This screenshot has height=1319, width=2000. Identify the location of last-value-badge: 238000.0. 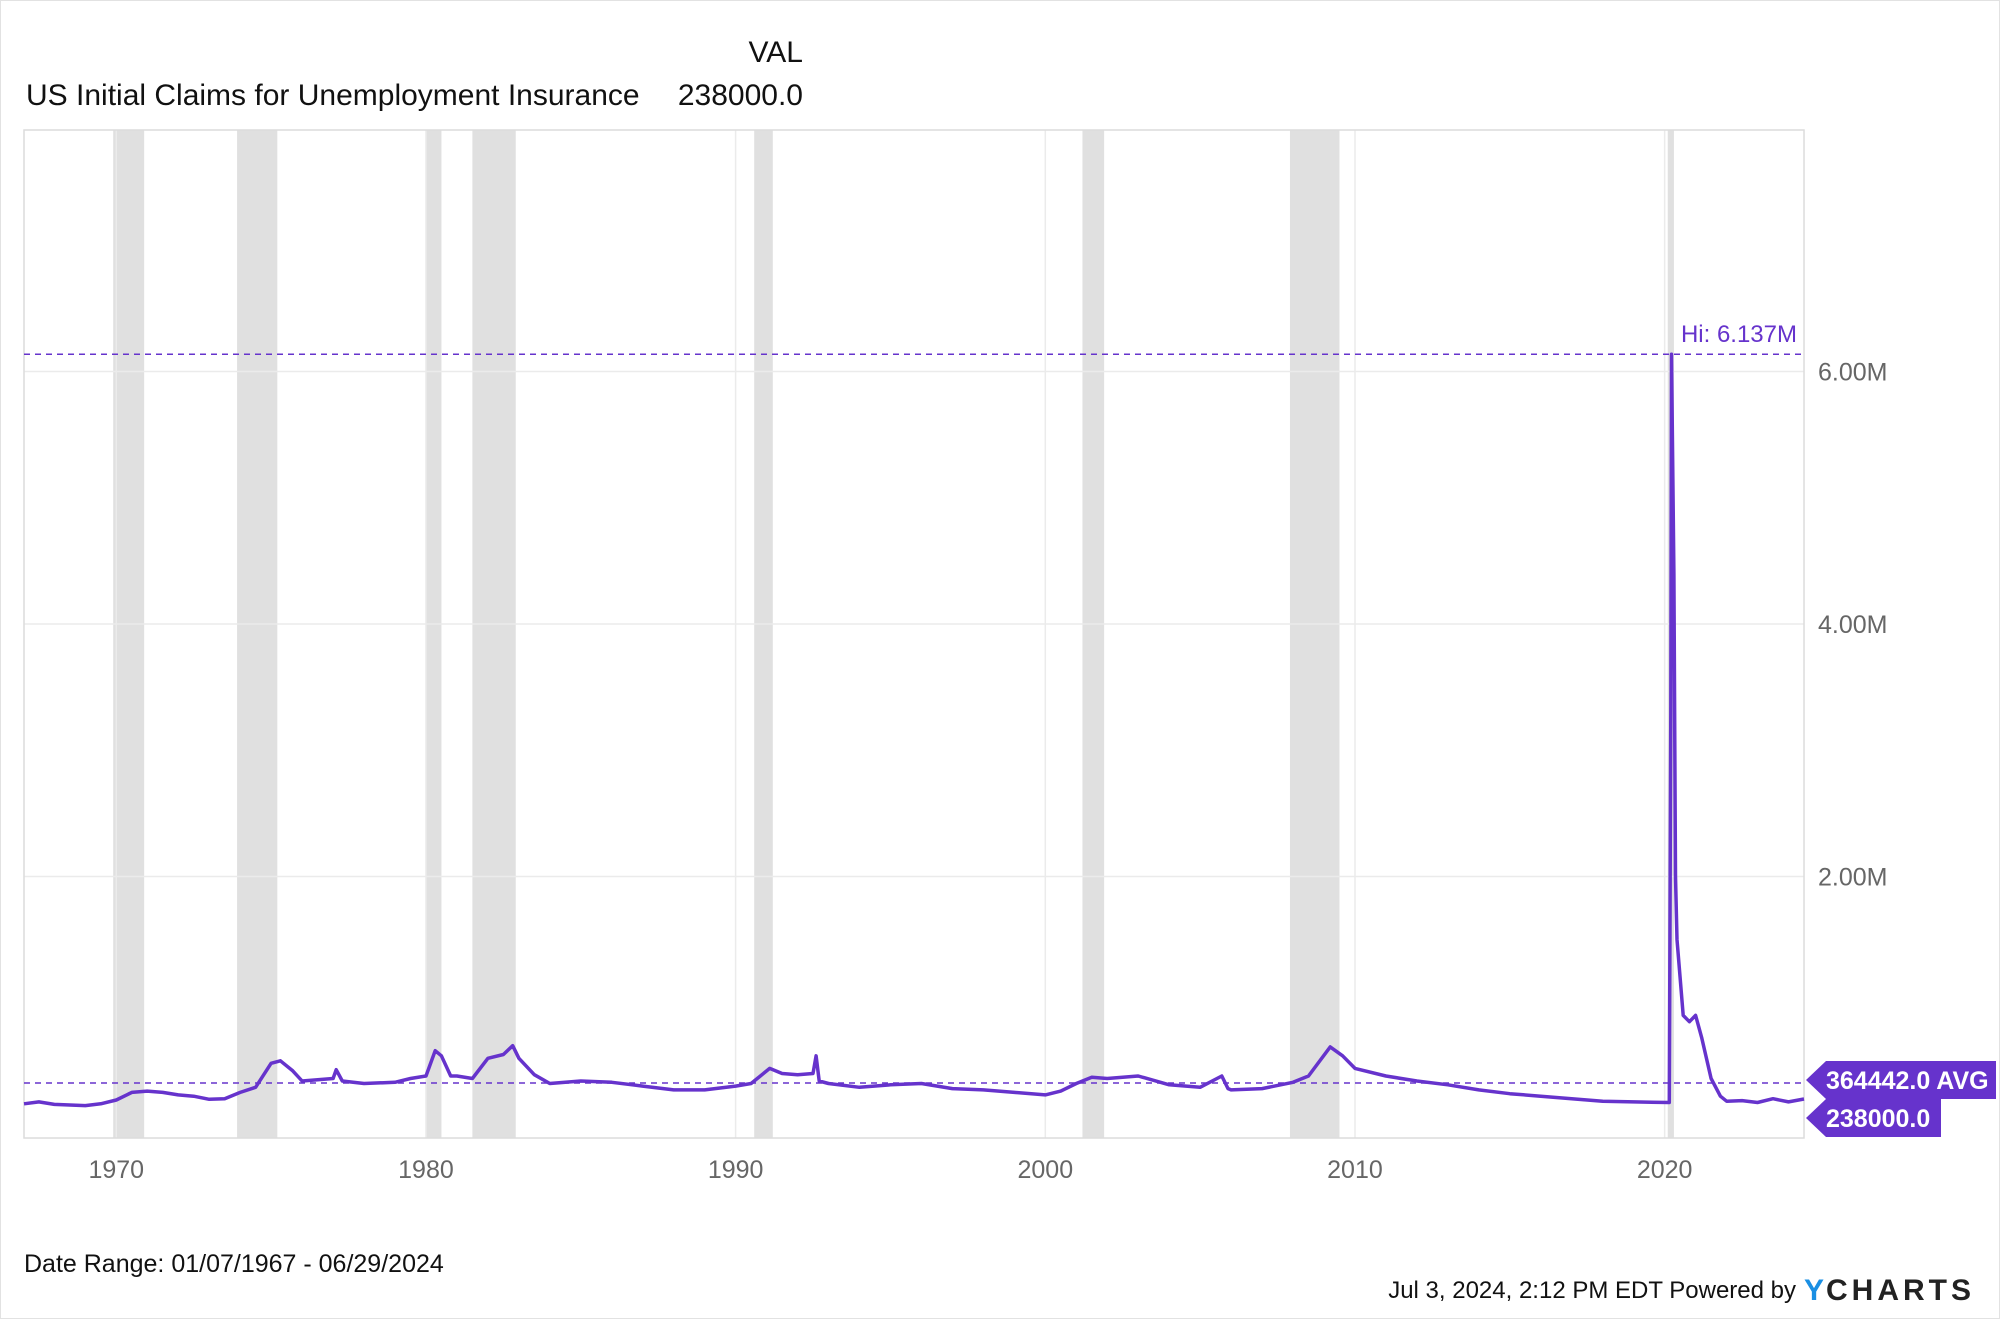
(1873, 1118).